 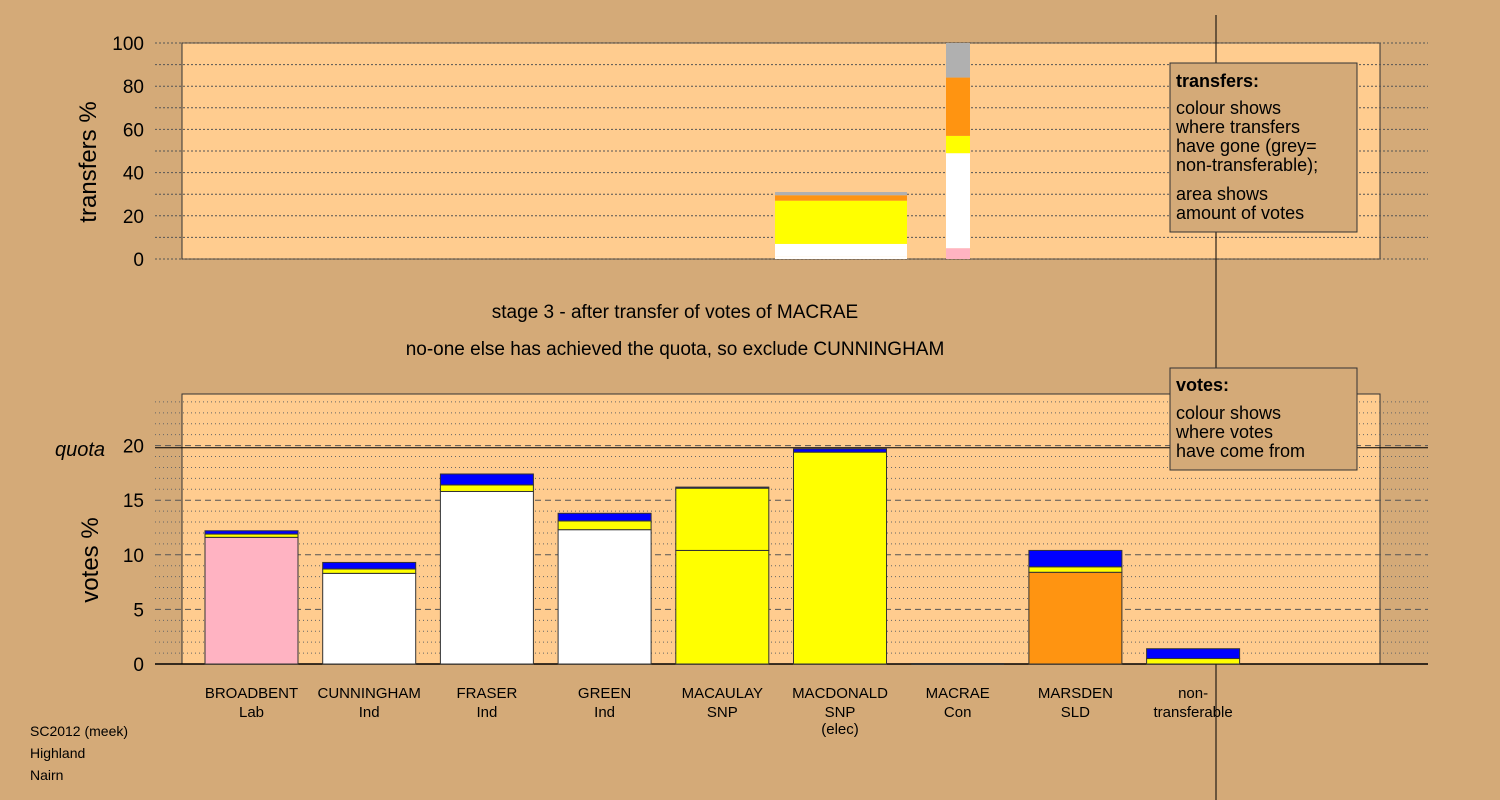 I want to click on candidate-name: BROADBENT, so click(x=251, y=693).